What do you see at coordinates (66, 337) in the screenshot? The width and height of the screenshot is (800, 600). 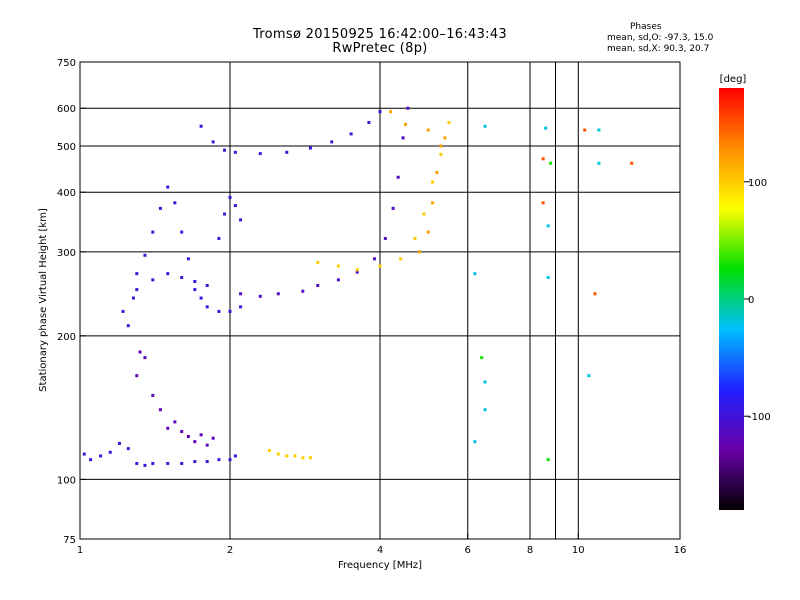 I see `y-tick-label: 200` at bounding box center [66, 337].